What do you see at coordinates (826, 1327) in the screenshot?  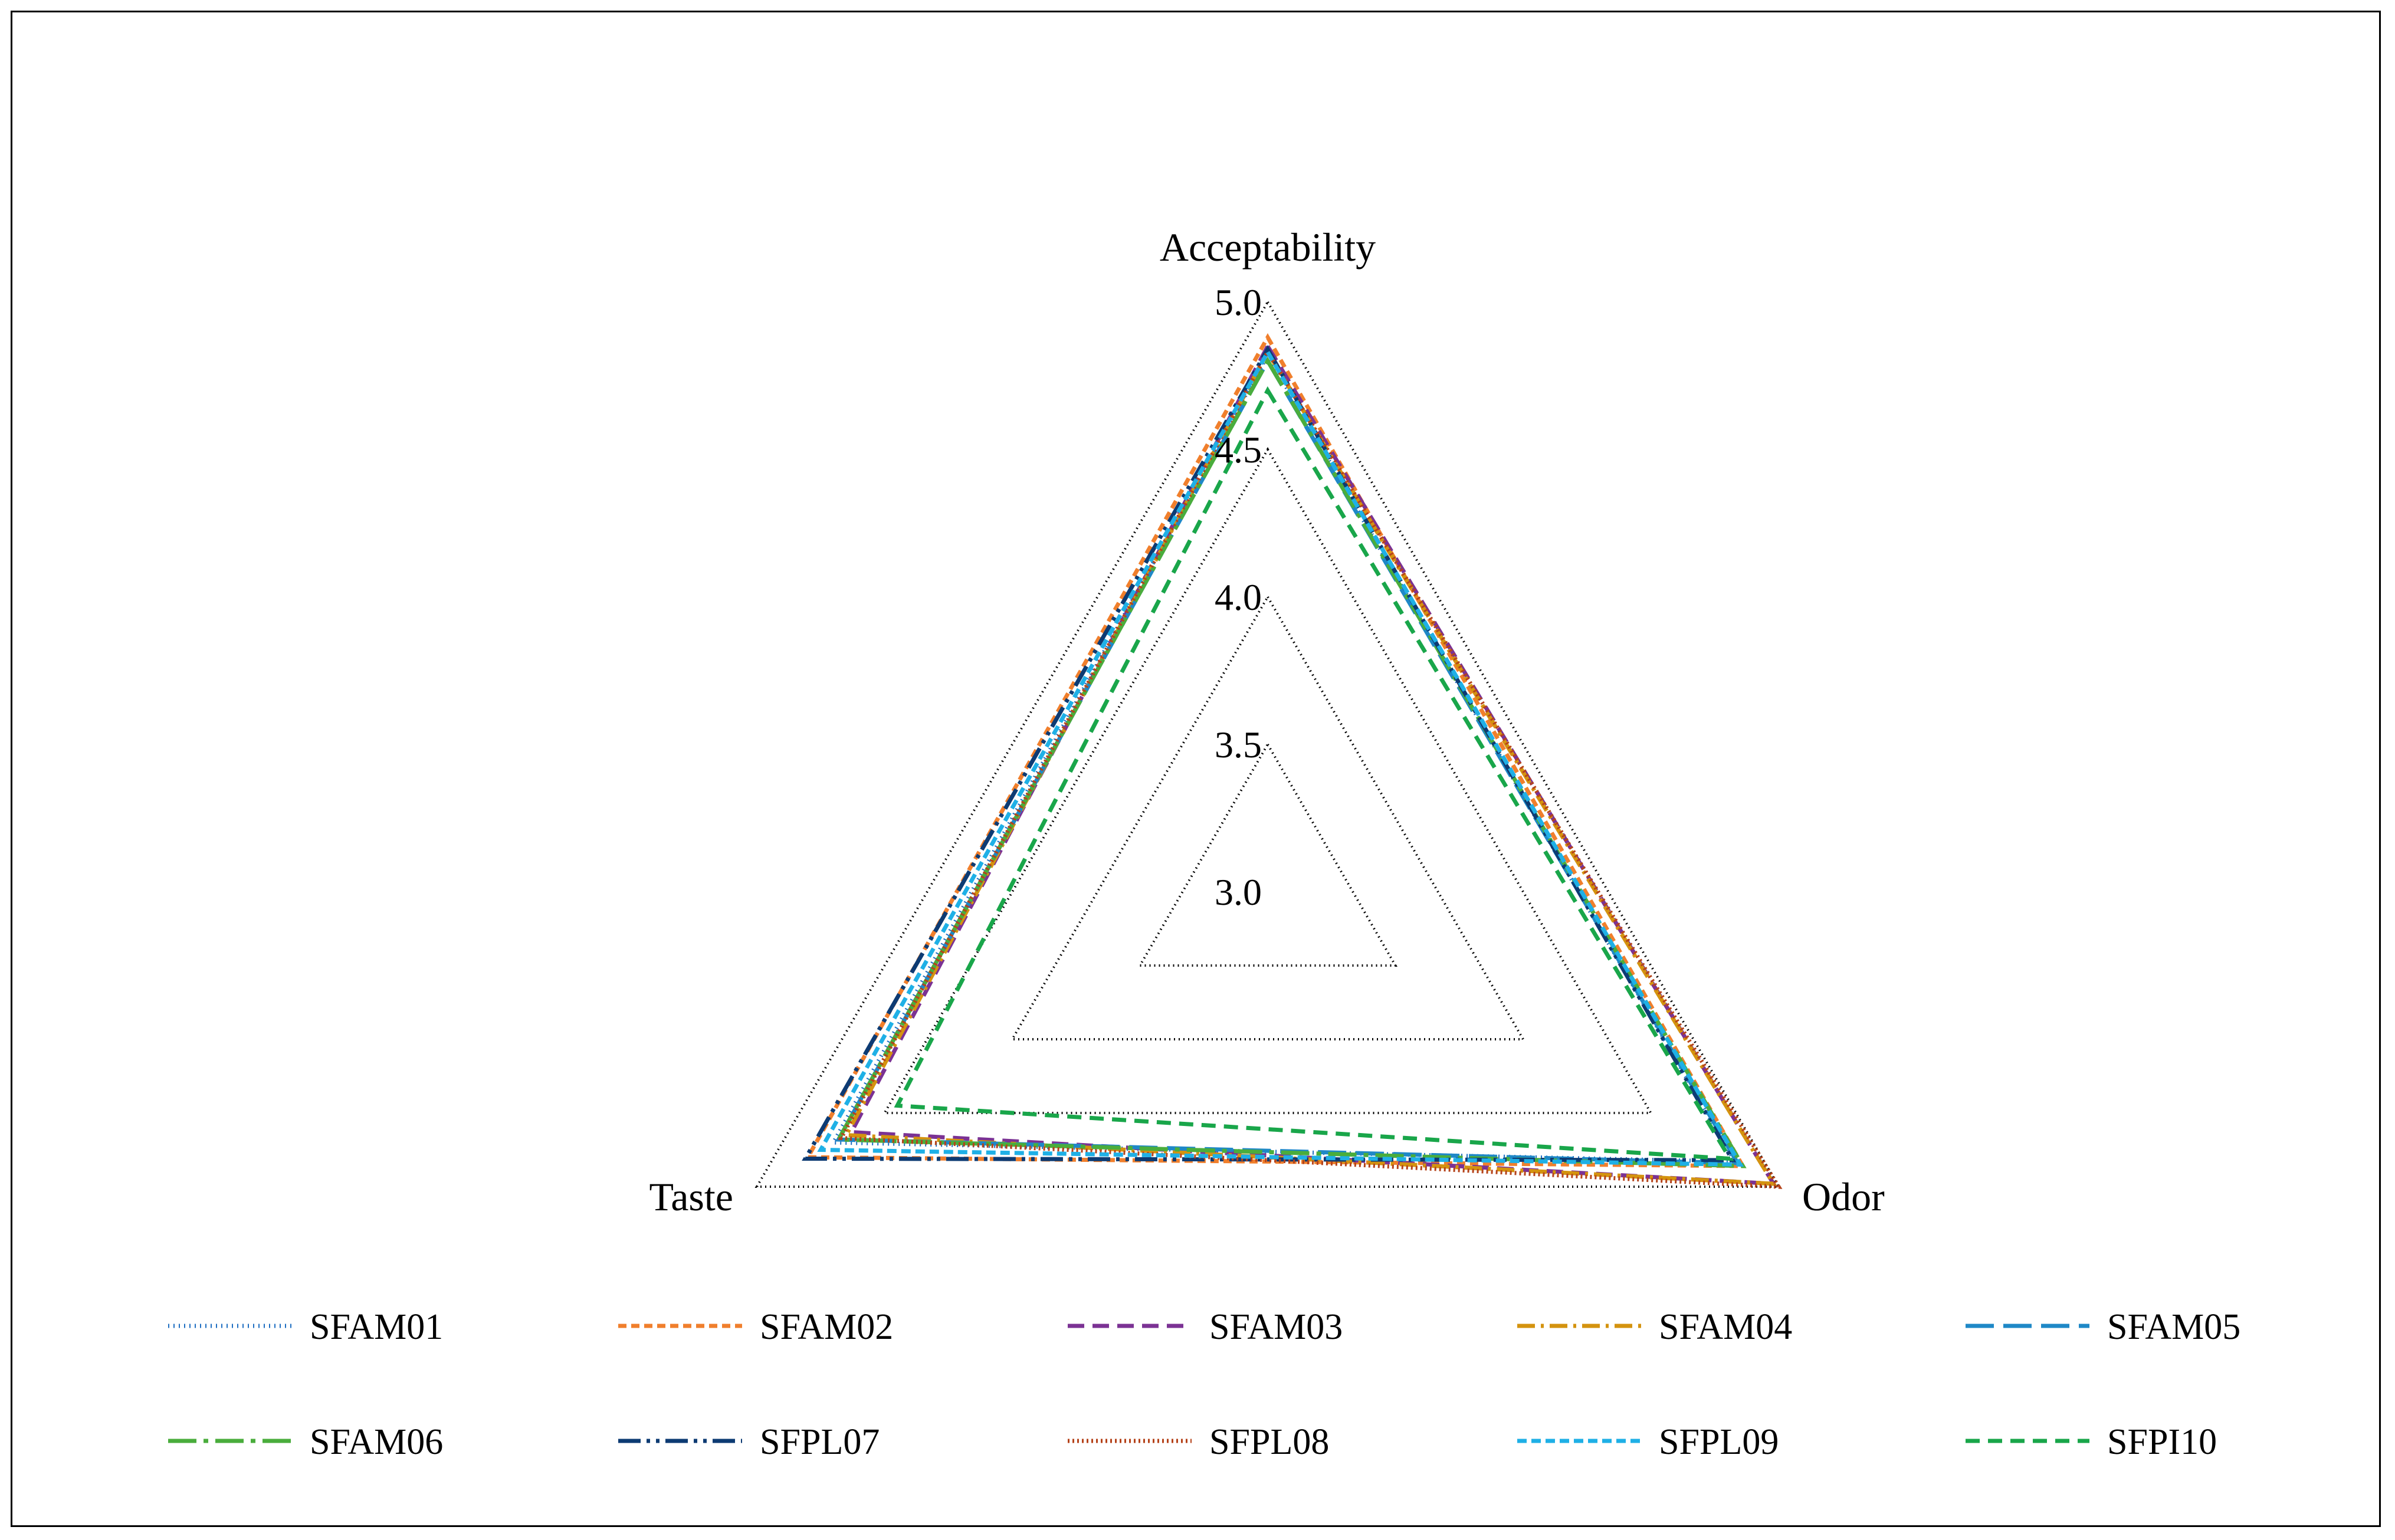 I see `legend-label: SFAM02` at bounding box center [826, 1327].